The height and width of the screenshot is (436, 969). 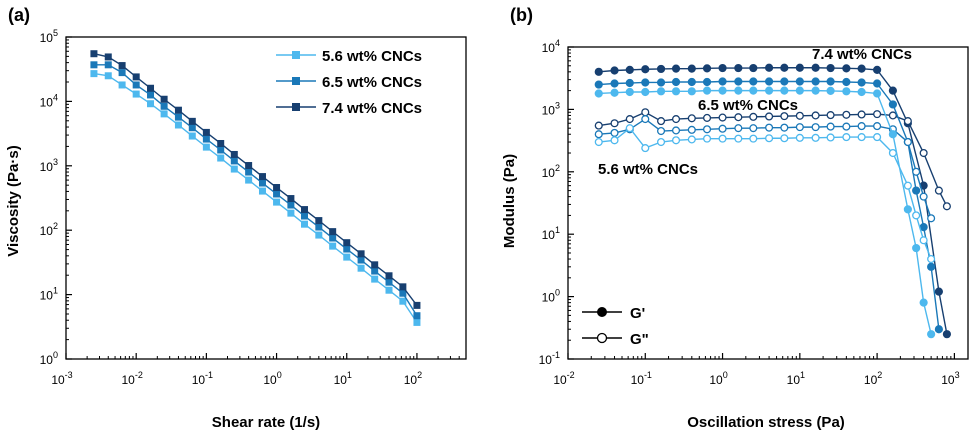 I want to click on panel-b-y-axis-label: Modulus (Pa), so click(x=509, y=201).